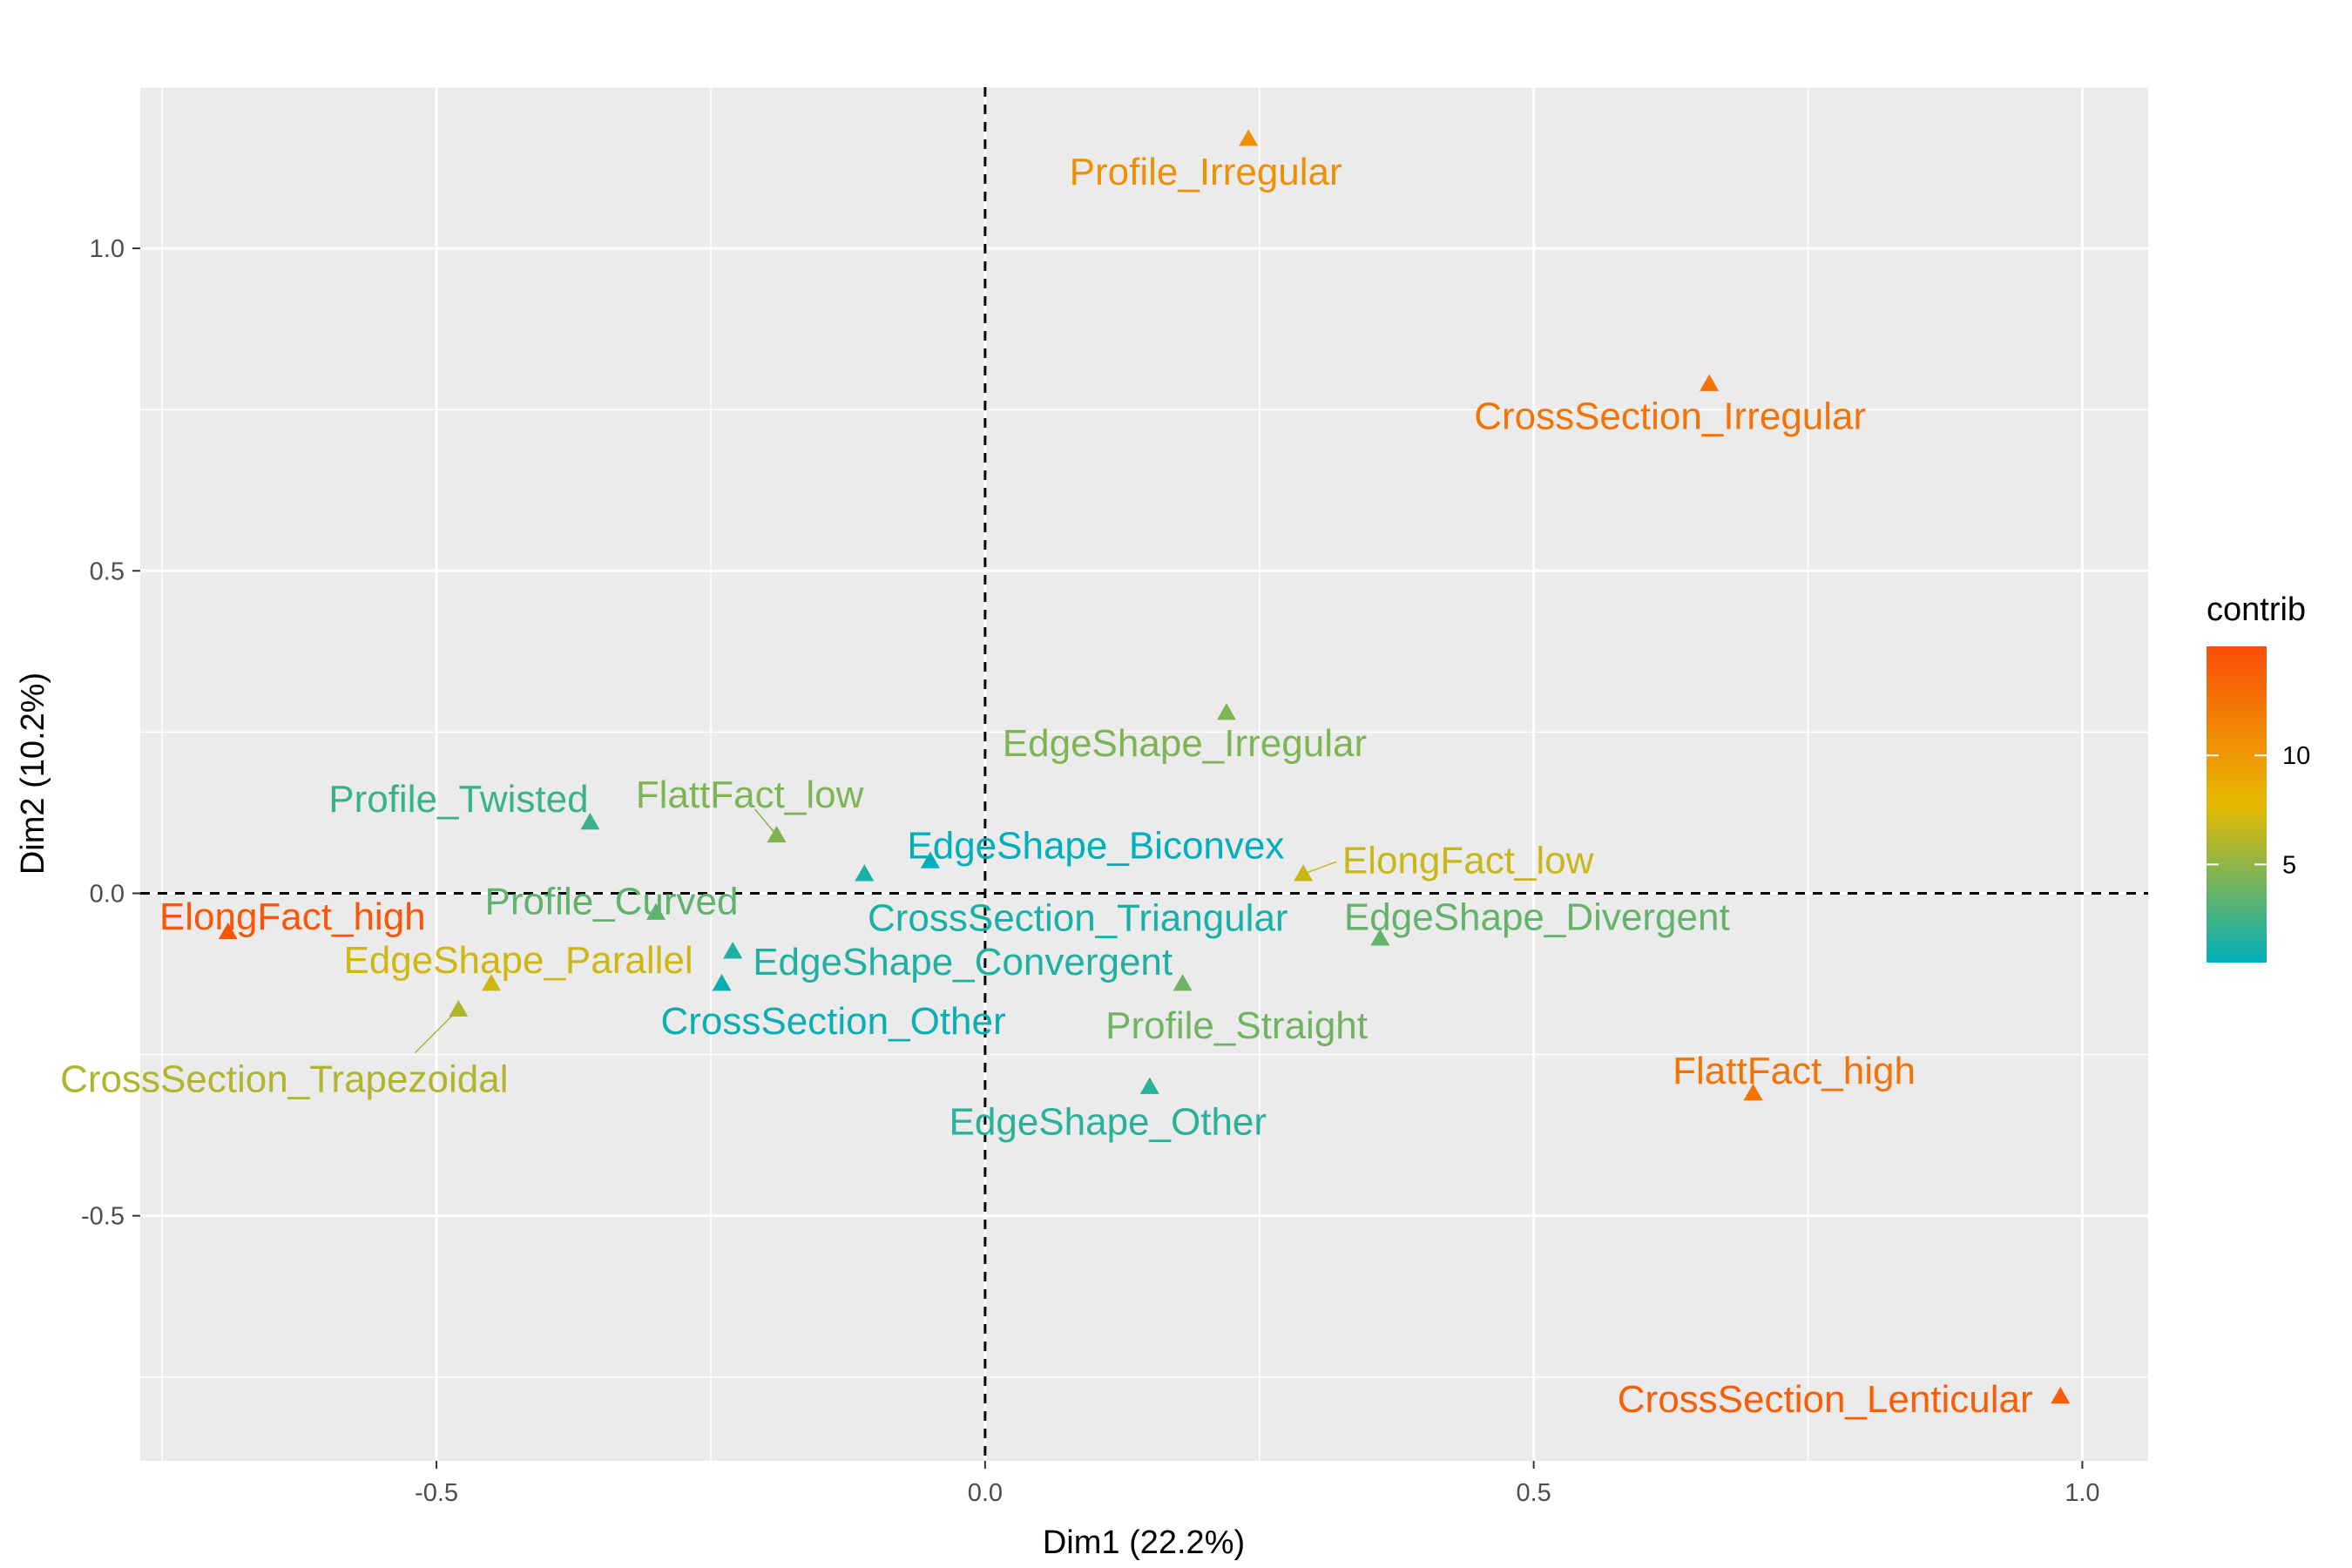 This screenshot has height=1568, width=2352. What do you see at coordinates (107, 571) in the screenshot?
I see `y-tick-label: 0.5` at bounding box center [107, 571].